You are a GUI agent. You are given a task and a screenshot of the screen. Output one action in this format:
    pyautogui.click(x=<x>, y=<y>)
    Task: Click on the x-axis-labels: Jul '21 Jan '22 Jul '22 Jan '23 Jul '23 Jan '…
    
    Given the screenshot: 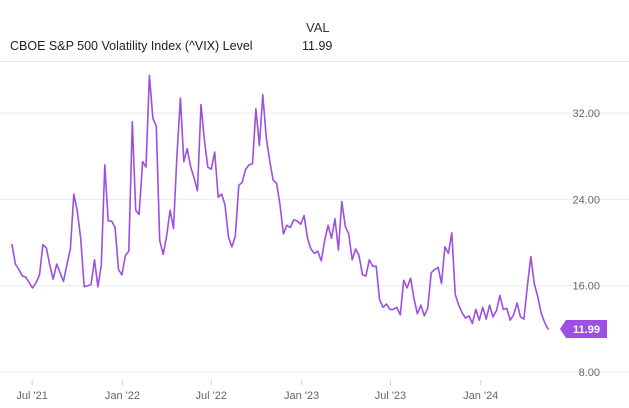 What is the action you would take?
    pyautogui.click(x=257, y=391)
    